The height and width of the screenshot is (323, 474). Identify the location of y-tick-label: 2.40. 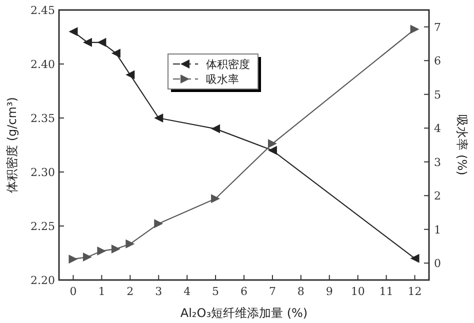
(42, 64).